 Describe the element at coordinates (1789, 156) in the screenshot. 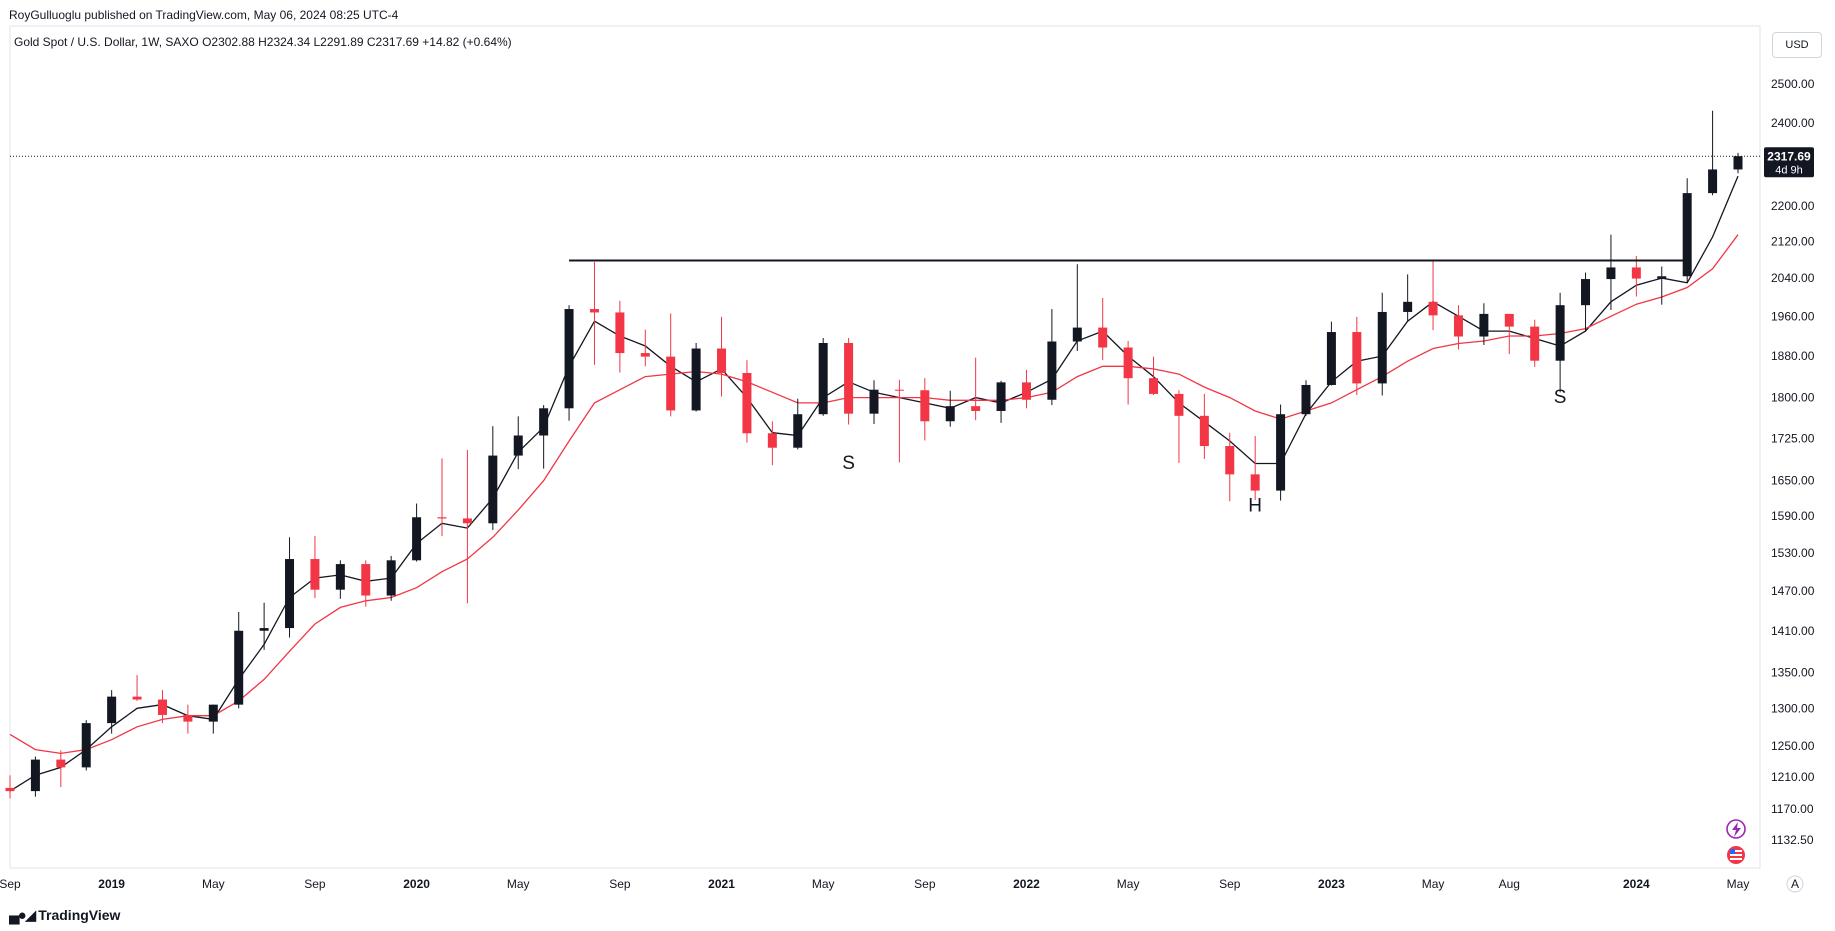

I see `price-tag-value: 2317.69` at that location.